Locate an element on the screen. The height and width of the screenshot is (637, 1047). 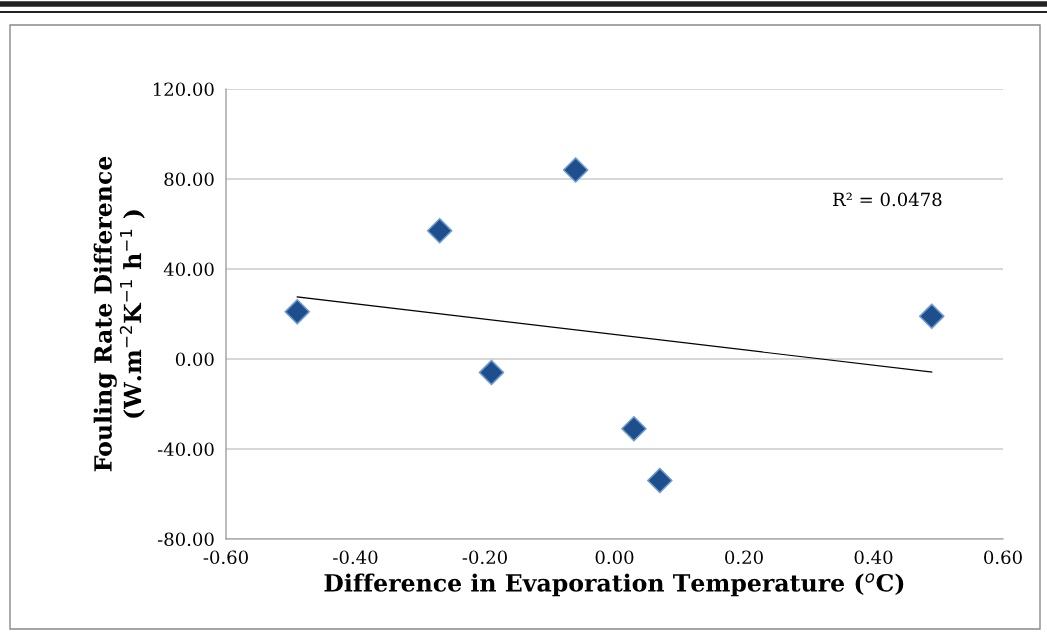
x-tick-label: -0.40 is located at coordinates (355, 557).